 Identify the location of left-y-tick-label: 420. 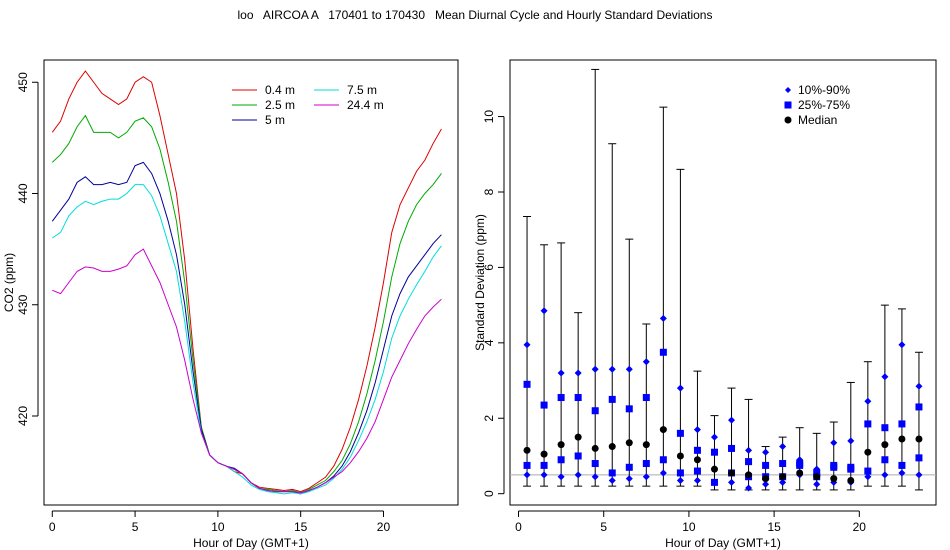
(23, 416).